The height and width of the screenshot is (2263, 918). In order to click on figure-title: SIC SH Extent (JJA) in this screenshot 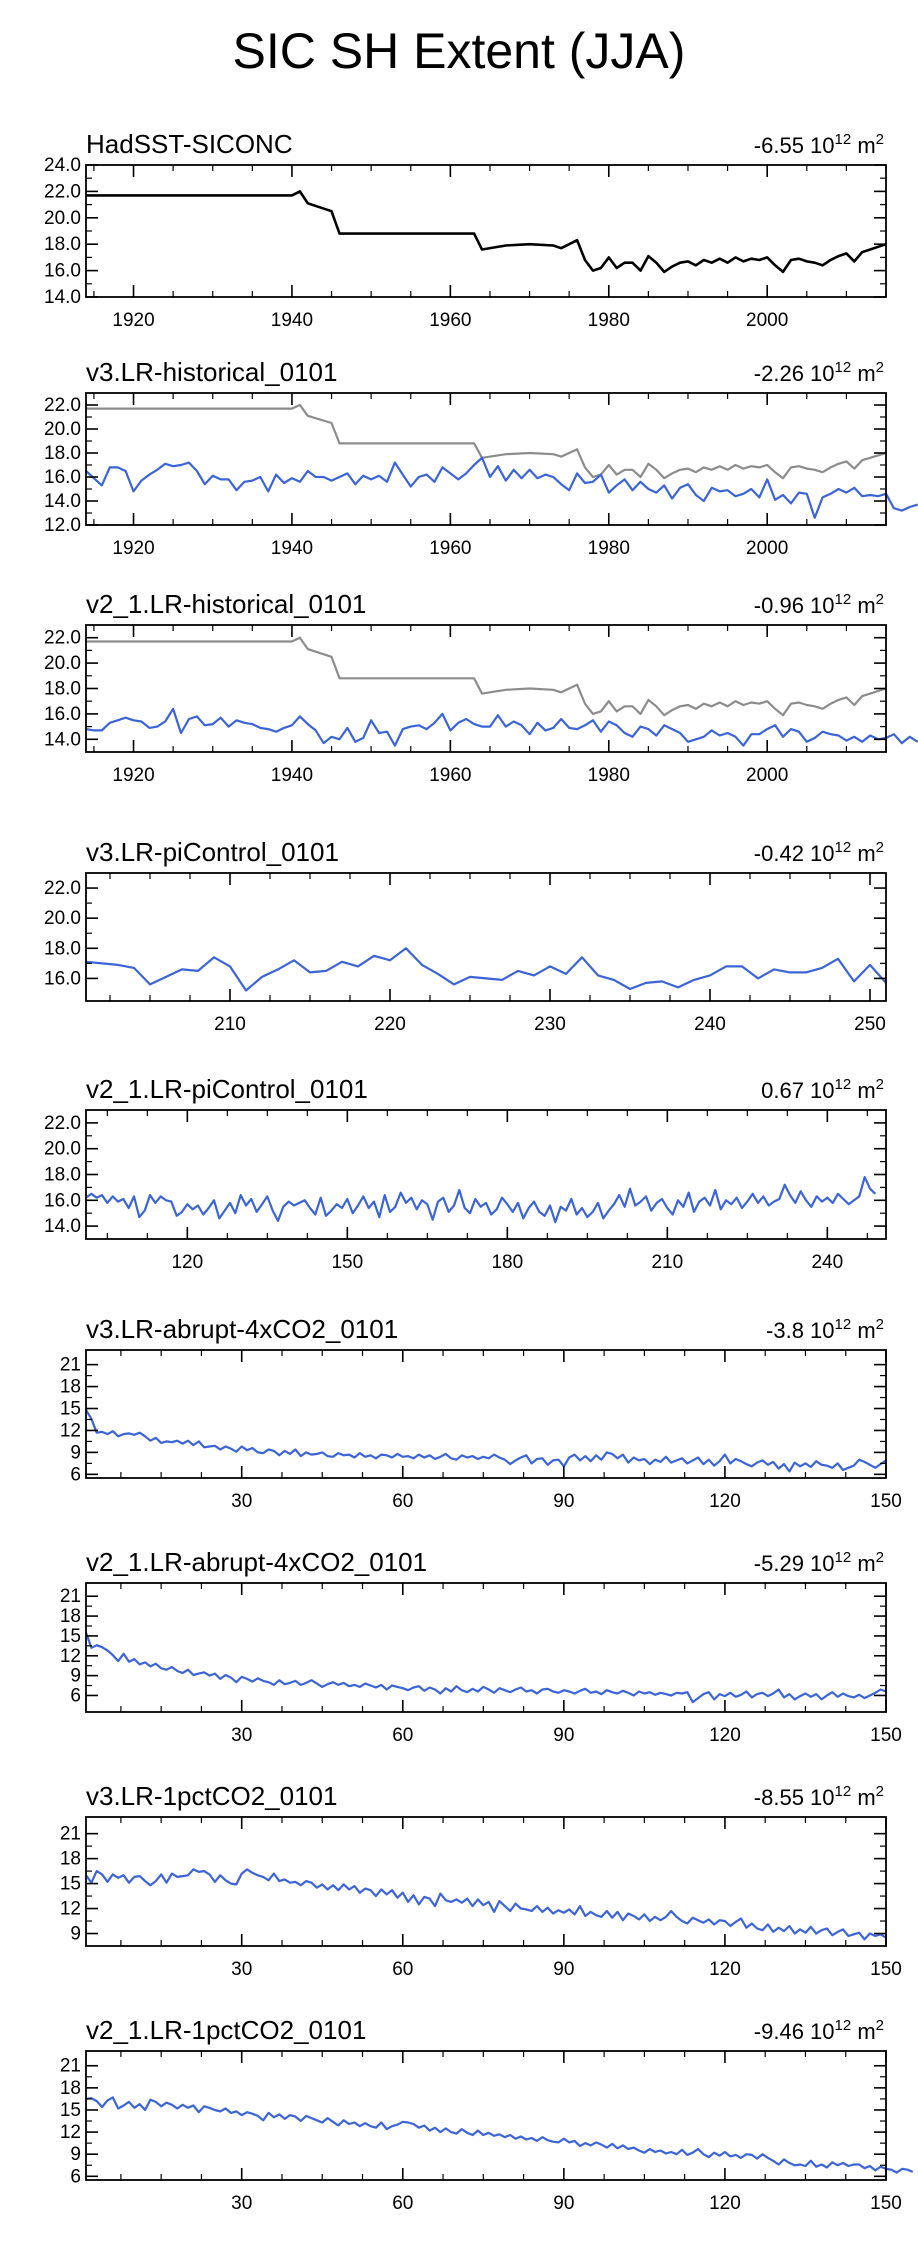, I will do `click(459, 51)`.